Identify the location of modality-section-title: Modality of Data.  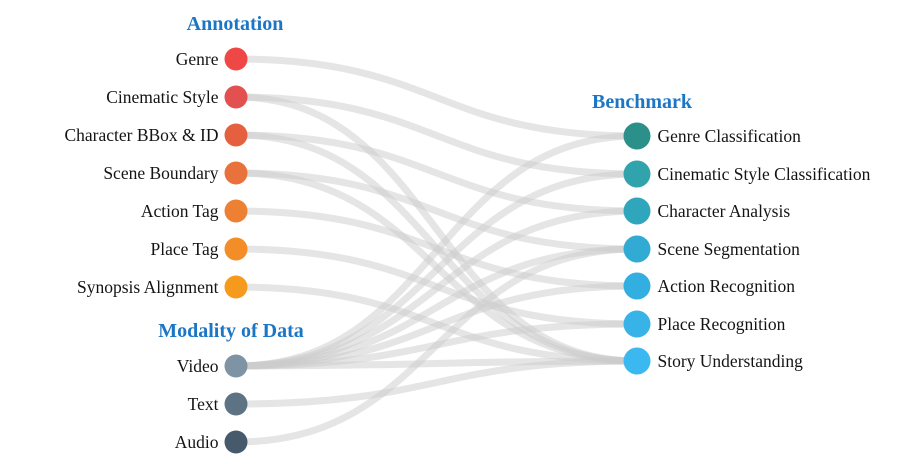
(231, 331).